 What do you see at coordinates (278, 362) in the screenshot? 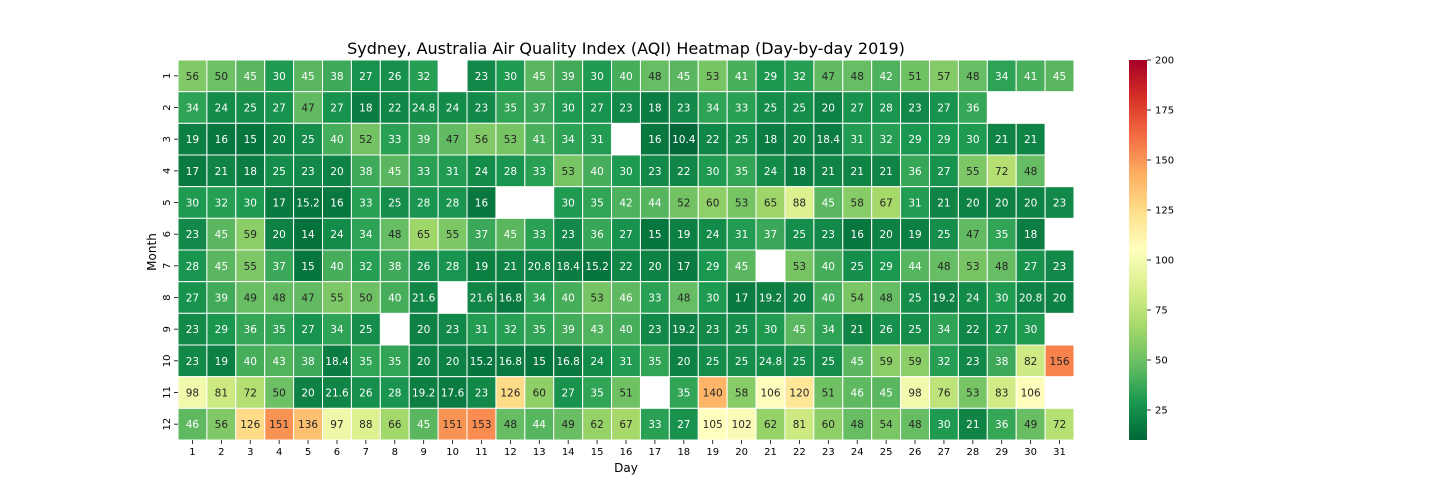
I see `cell-value-label: 43` at bounding box center [278, 362].